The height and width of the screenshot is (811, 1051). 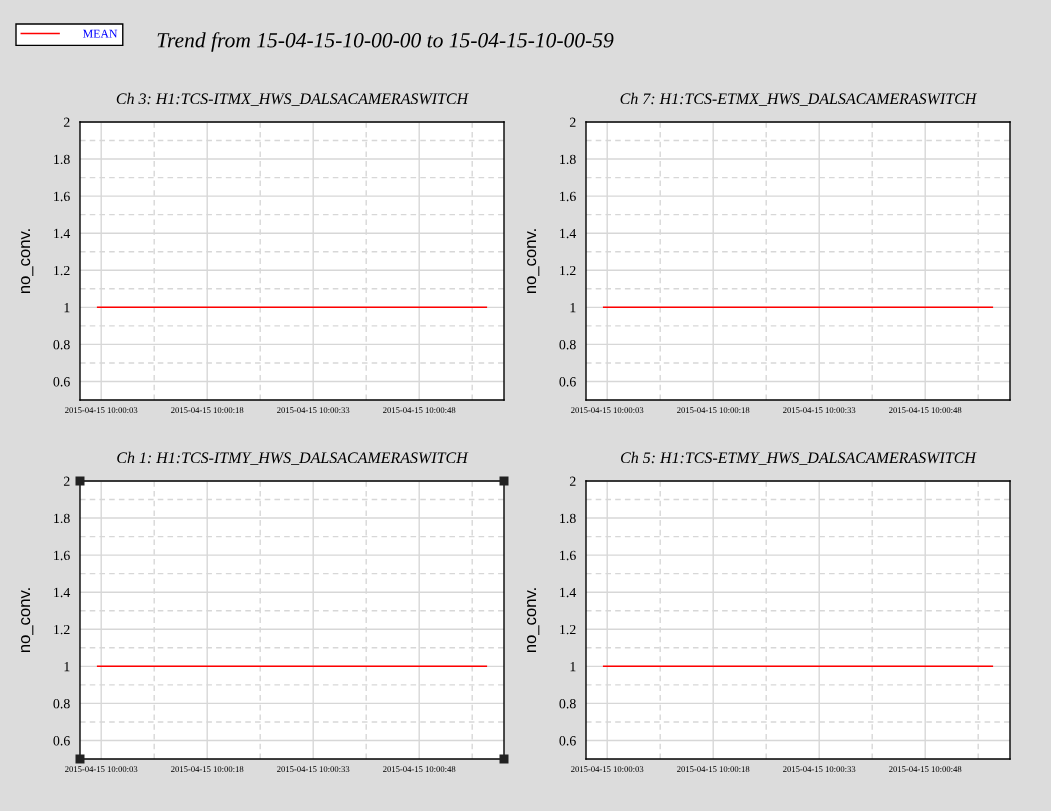 I want to click on chart-title: Ch 5: H1:TCS-ETMY_HWS_DALSACAMERASWITCH, so click(x=798, y=458).